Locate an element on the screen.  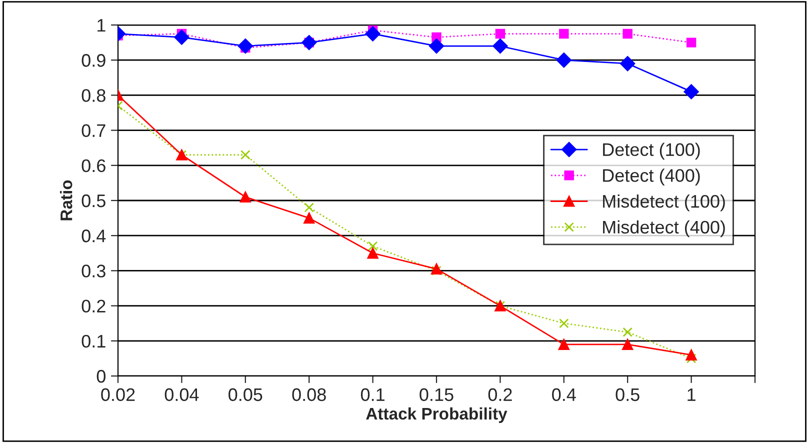
legend-label: Misdetect (100) is located at coordinates (664, 203).